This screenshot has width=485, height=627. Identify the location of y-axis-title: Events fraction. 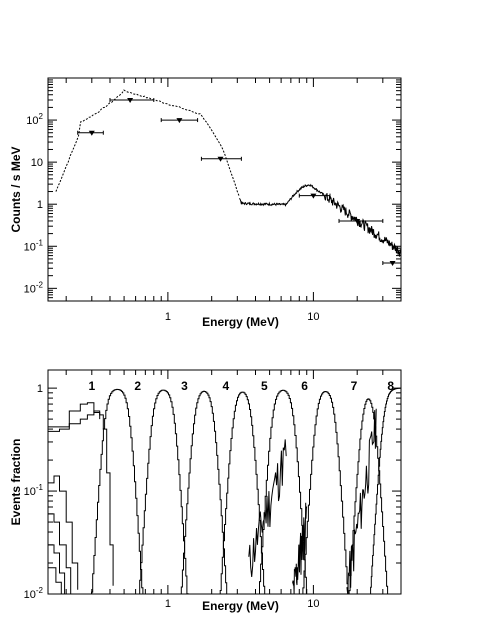
(16, 482).